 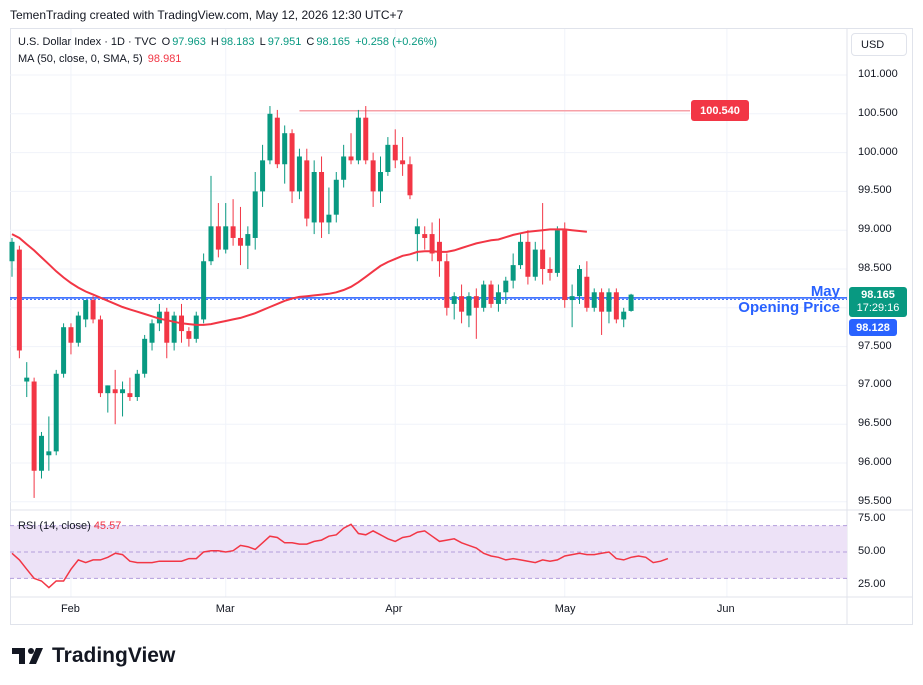 I want to click on annotation-line2: Opening Price, so click(x=789, y=307).